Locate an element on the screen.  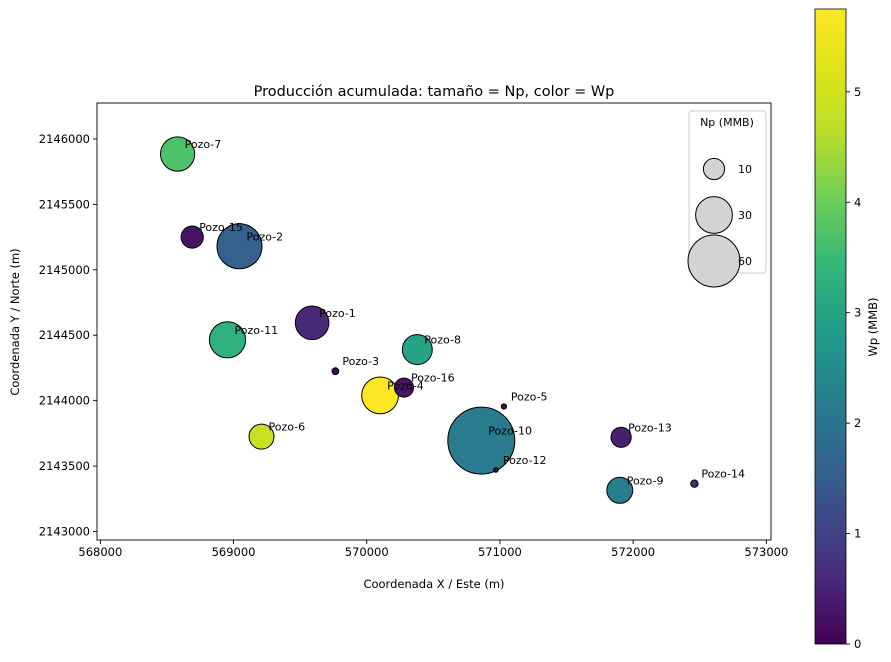
colorbar-ticks: 0 1 2 3 4 5 is located at coordinates (853, 368).